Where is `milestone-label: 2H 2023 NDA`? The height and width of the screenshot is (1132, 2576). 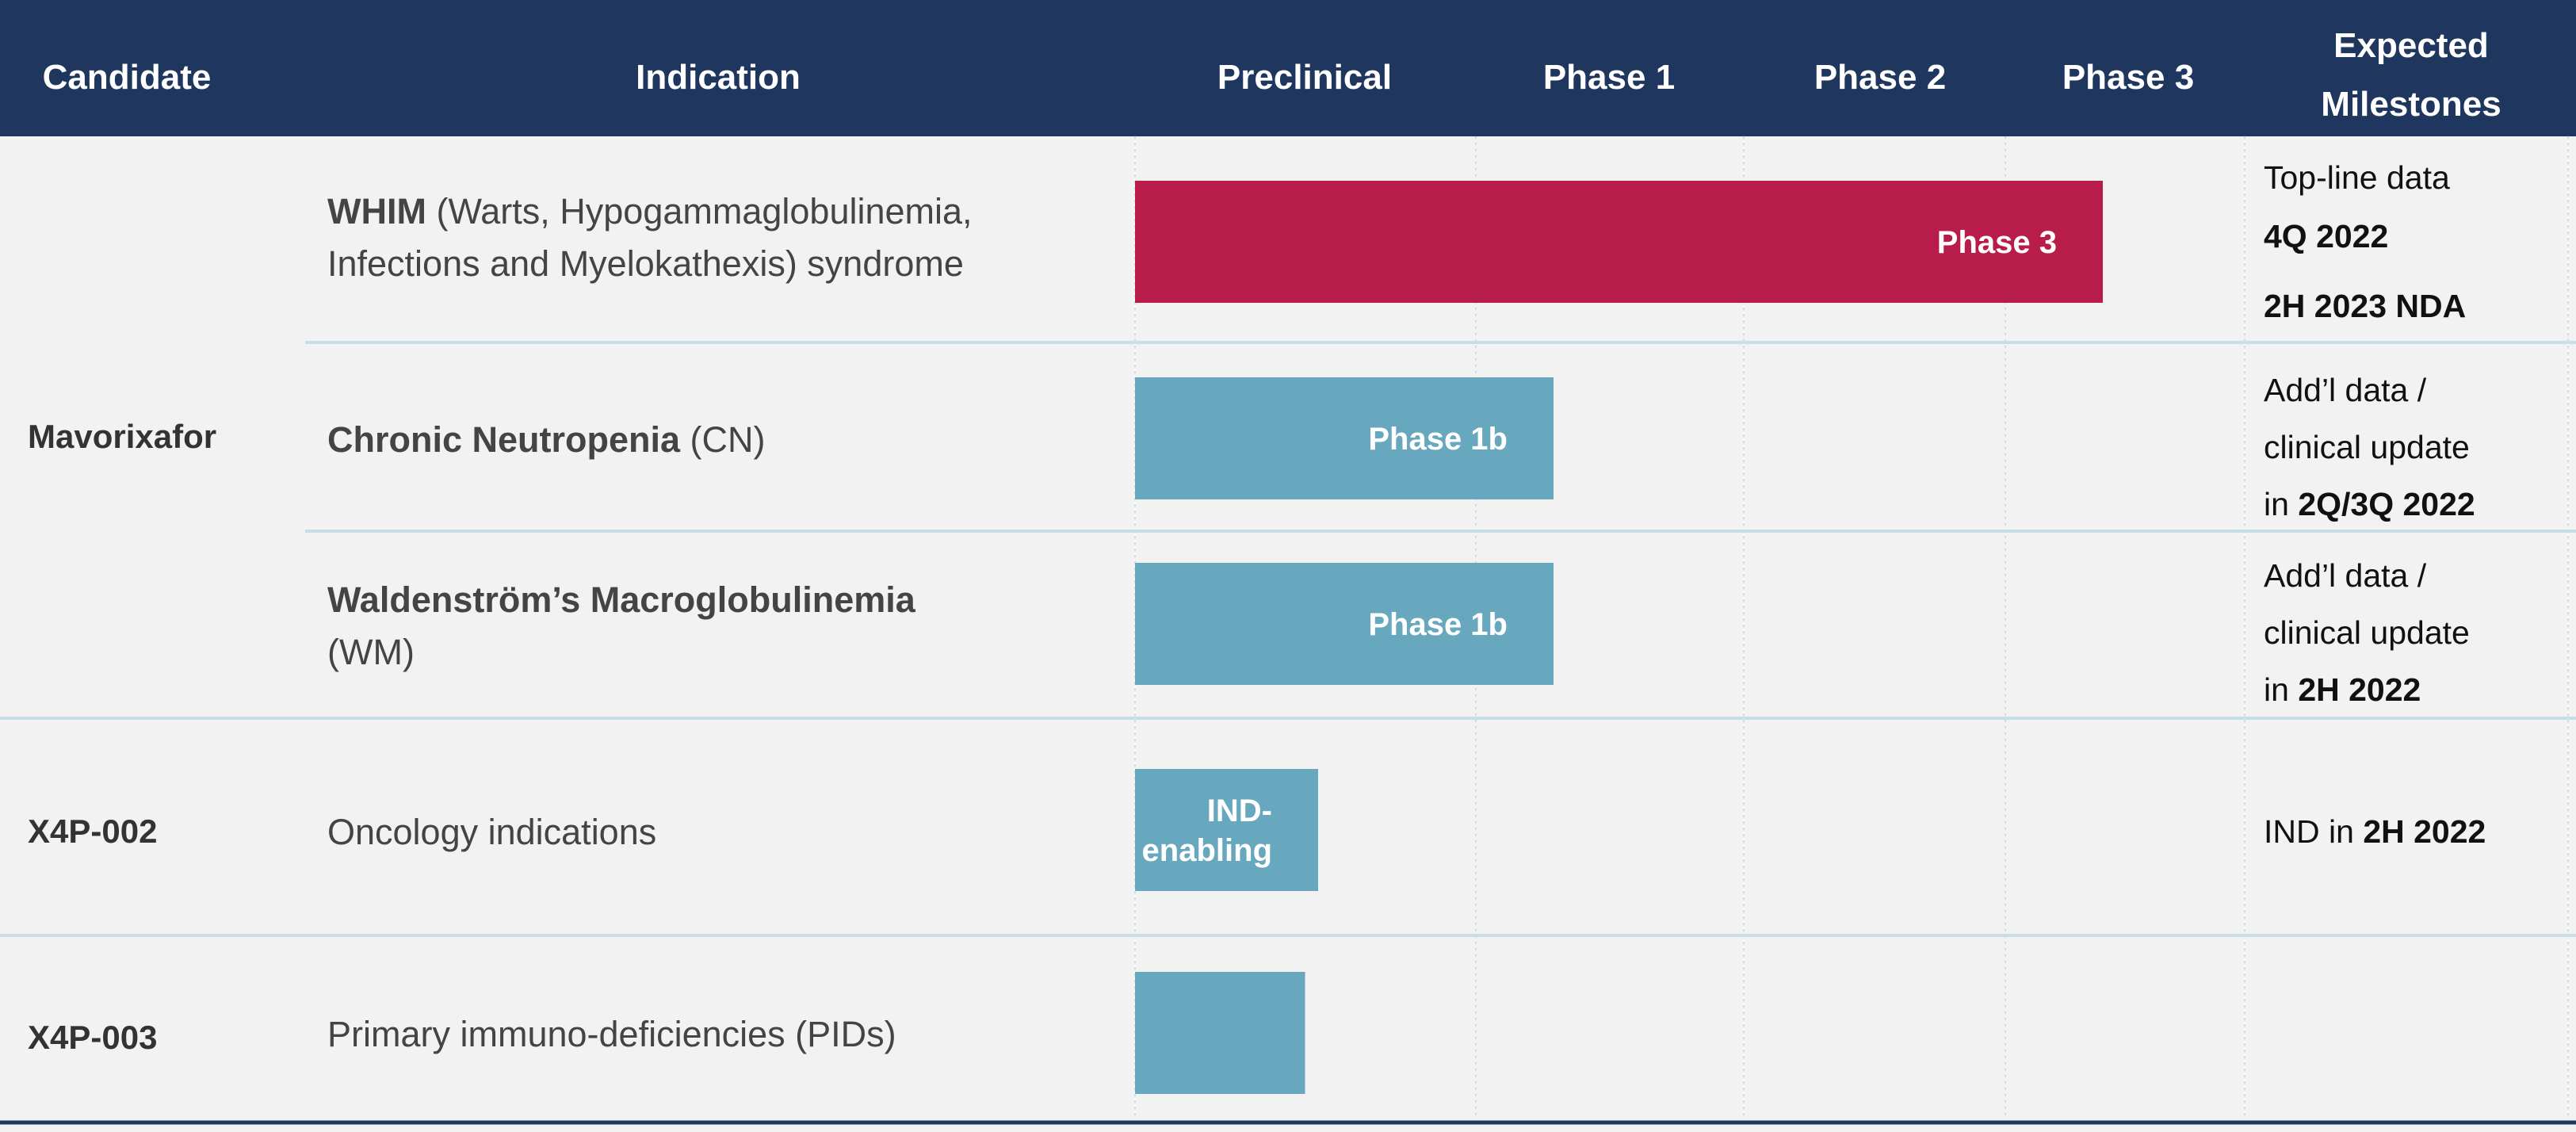 milestone-label: 2H 2023 NDA is located at coordinates (2365, 306).